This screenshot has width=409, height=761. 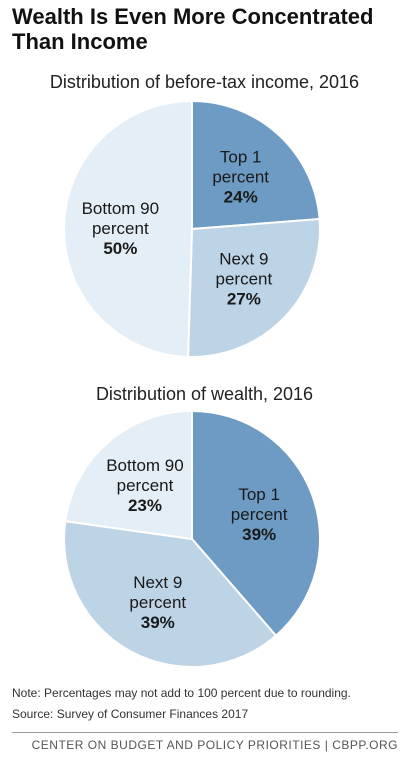 I want to click on pie2-value-bottom-90: 23%, so click(x=145, y=505).